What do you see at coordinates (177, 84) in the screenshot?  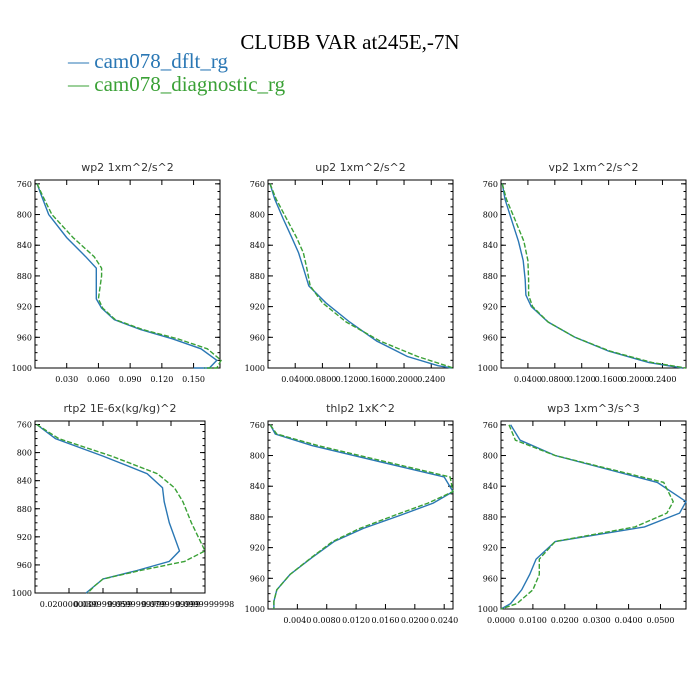 I see `legend-item-diagnostic: — cam078_diagnostic_rg` at bounding box center [177, 84].